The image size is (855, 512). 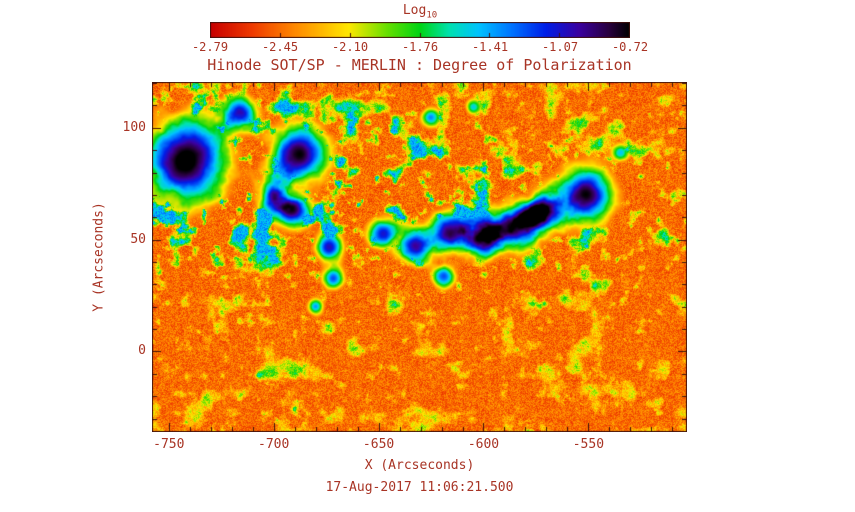 I want to click on colorbar-tick-label: -2.10, so click(x=350, y=47).